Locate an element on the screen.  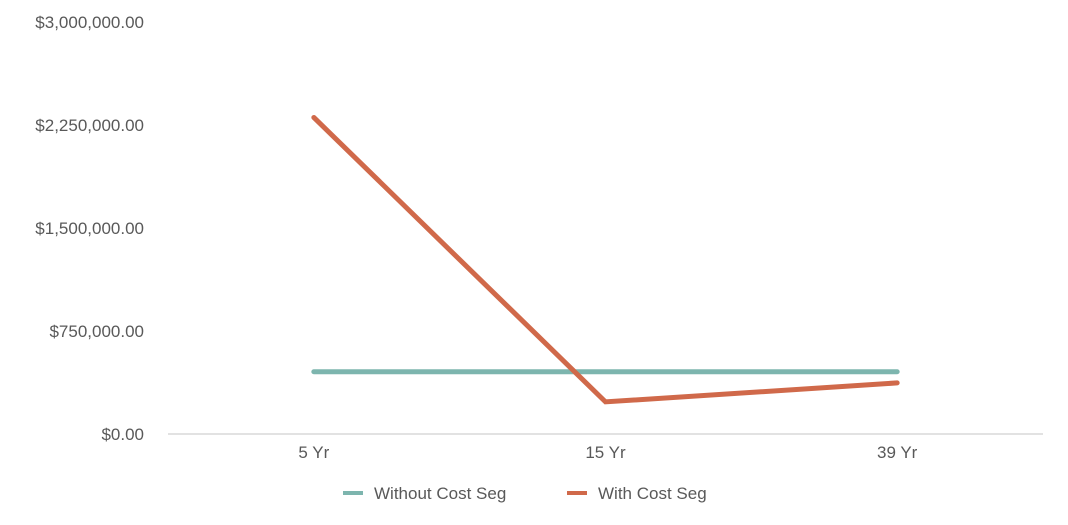
legend-label: With Cost Seg is located at coordinates (652, 493).